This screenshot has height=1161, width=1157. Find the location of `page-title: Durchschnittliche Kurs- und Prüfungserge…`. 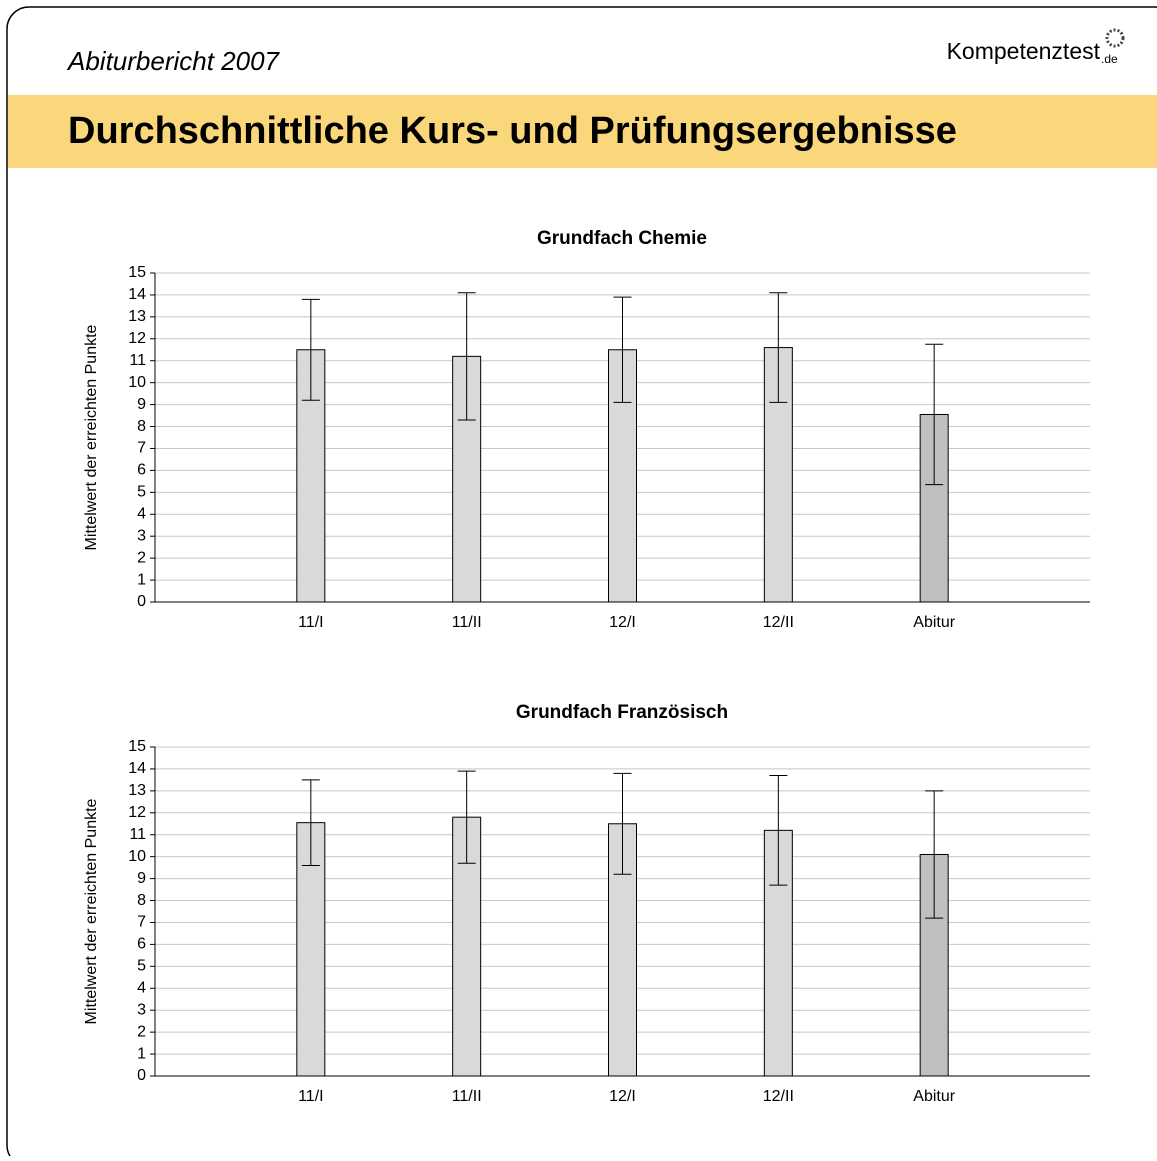

page-title: Durchschnittliche Kurs- und Prüfungserge… is located at coordinates (512, 131).